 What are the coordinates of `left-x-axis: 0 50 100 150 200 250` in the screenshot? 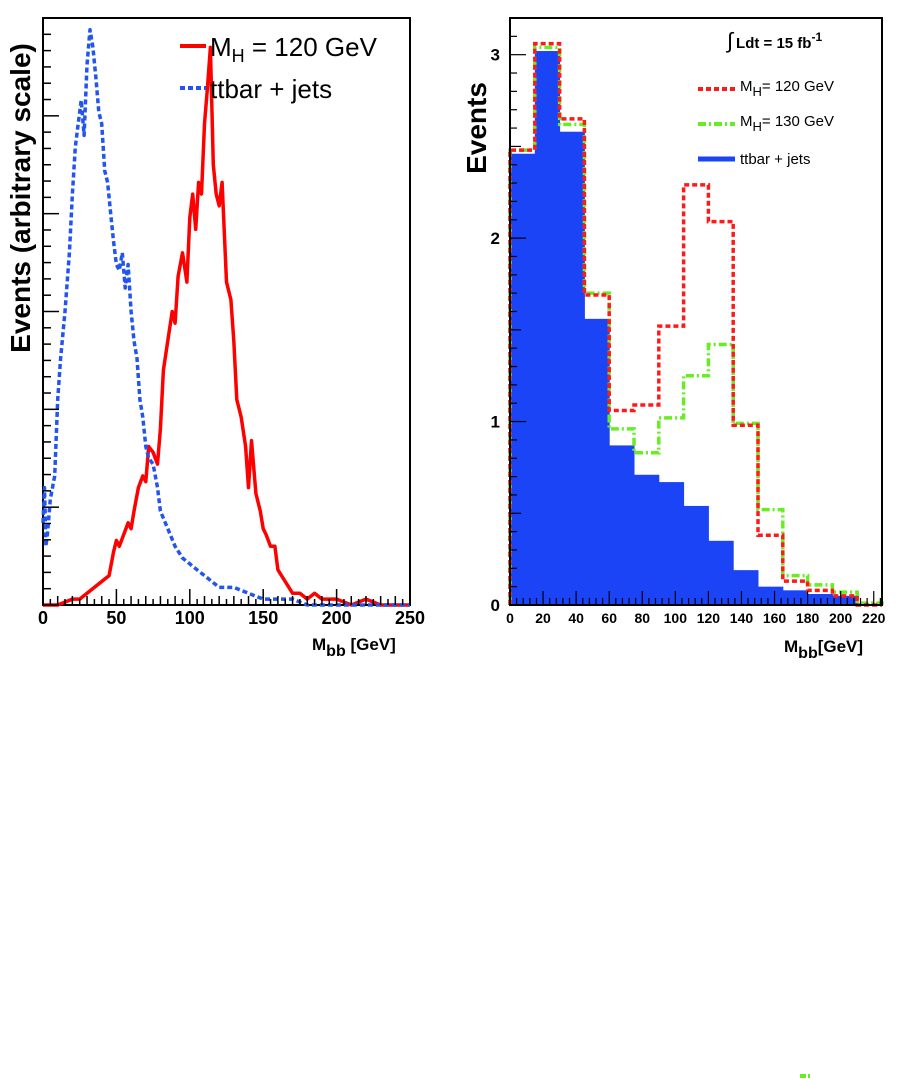 It's located at (231, 608).